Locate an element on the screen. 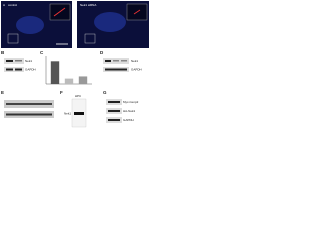 The width and height of the screenshot is (320, 240). panel-letter: G is located at coordinates (105, 92).